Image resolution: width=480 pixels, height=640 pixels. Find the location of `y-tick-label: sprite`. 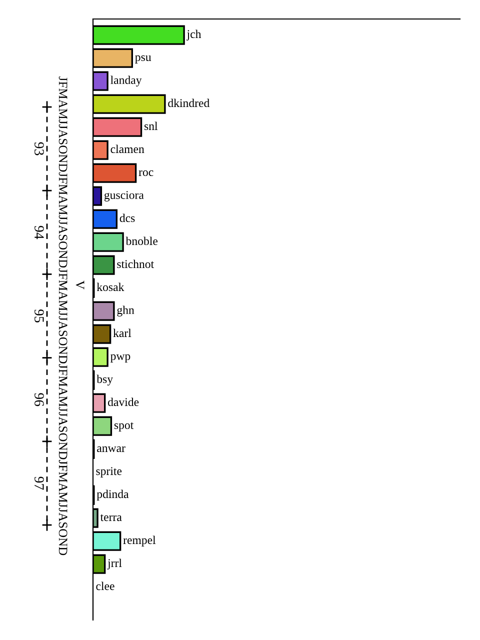

y-tick-label: sprite is located at coordinates (109, 472).